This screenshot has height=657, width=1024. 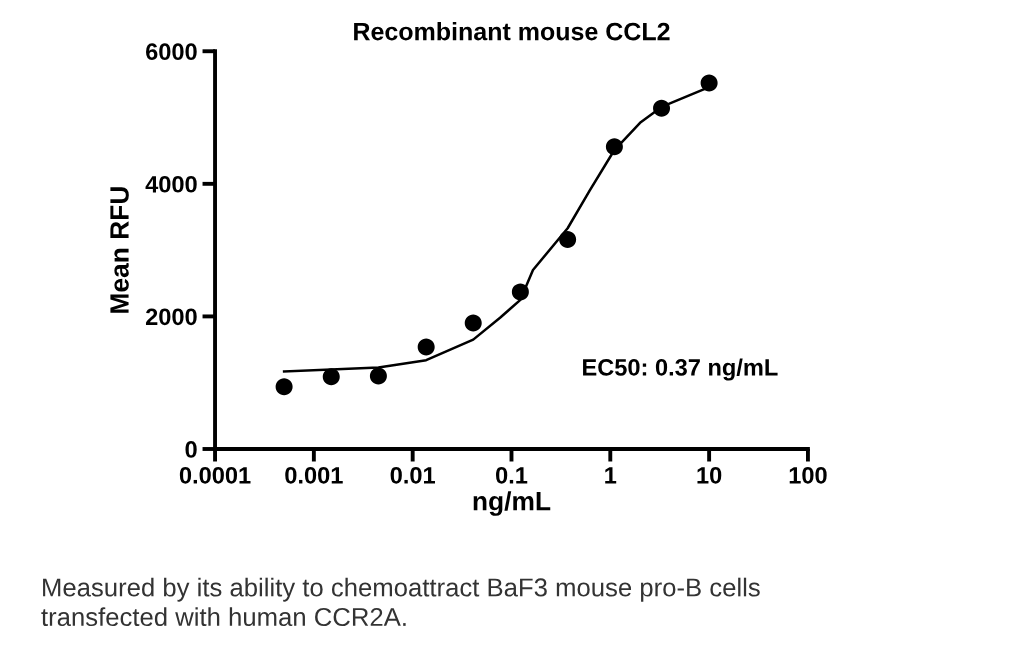 I want to click on y-axis-title: Mean RFU, so click(x=119, y=250).